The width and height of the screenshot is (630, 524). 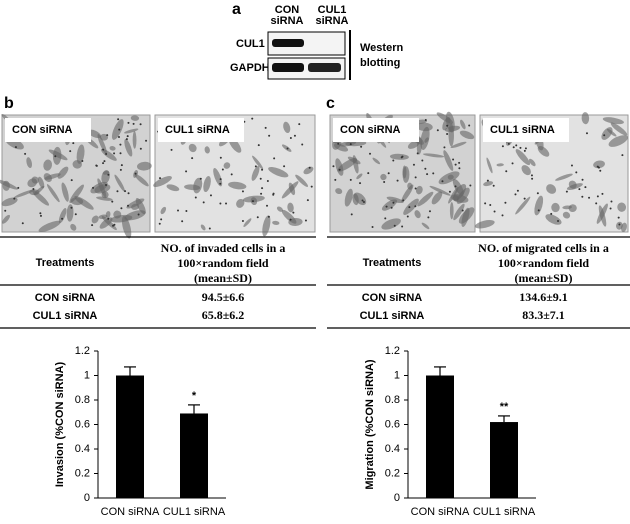 What do you see at coordinates (288, 67) in the screenshot?
I see `band` at bounding box center [288, 67].